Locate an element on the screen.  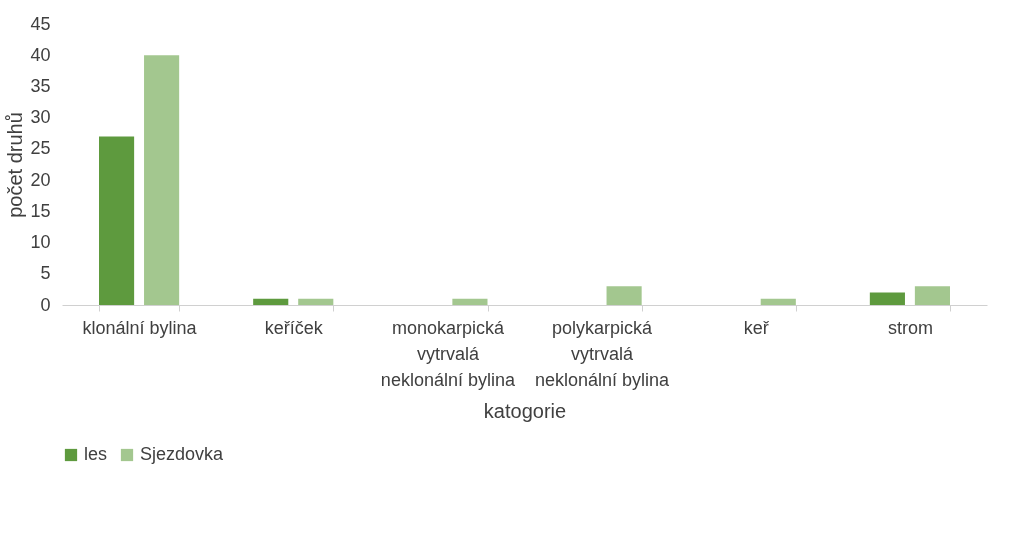
y-tick-label: 45 is located at coordinates (40, 23).